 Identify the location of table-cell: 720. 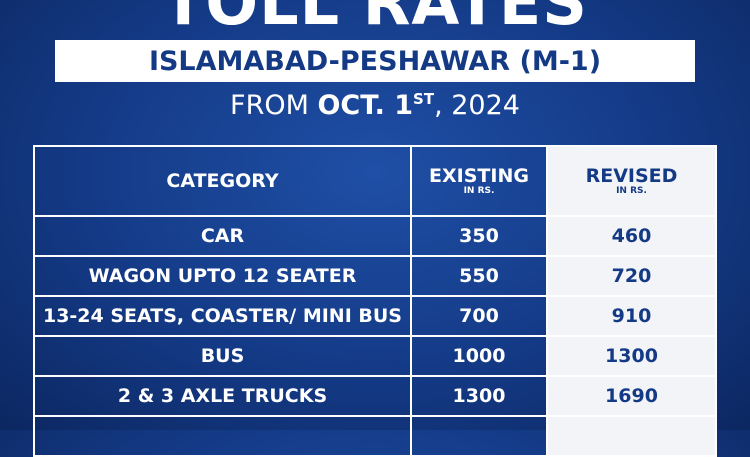
(631, 276).